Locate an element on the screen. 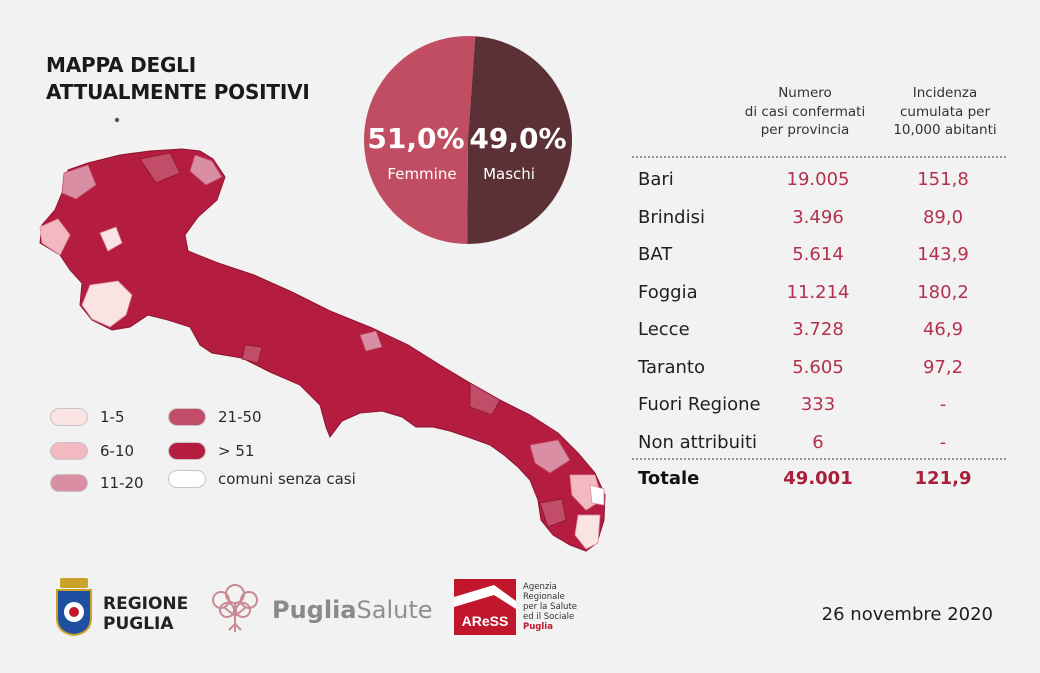 This screenshot has width=1040, height=673. aress-region: Puglia is located at coordinates (538, 627).